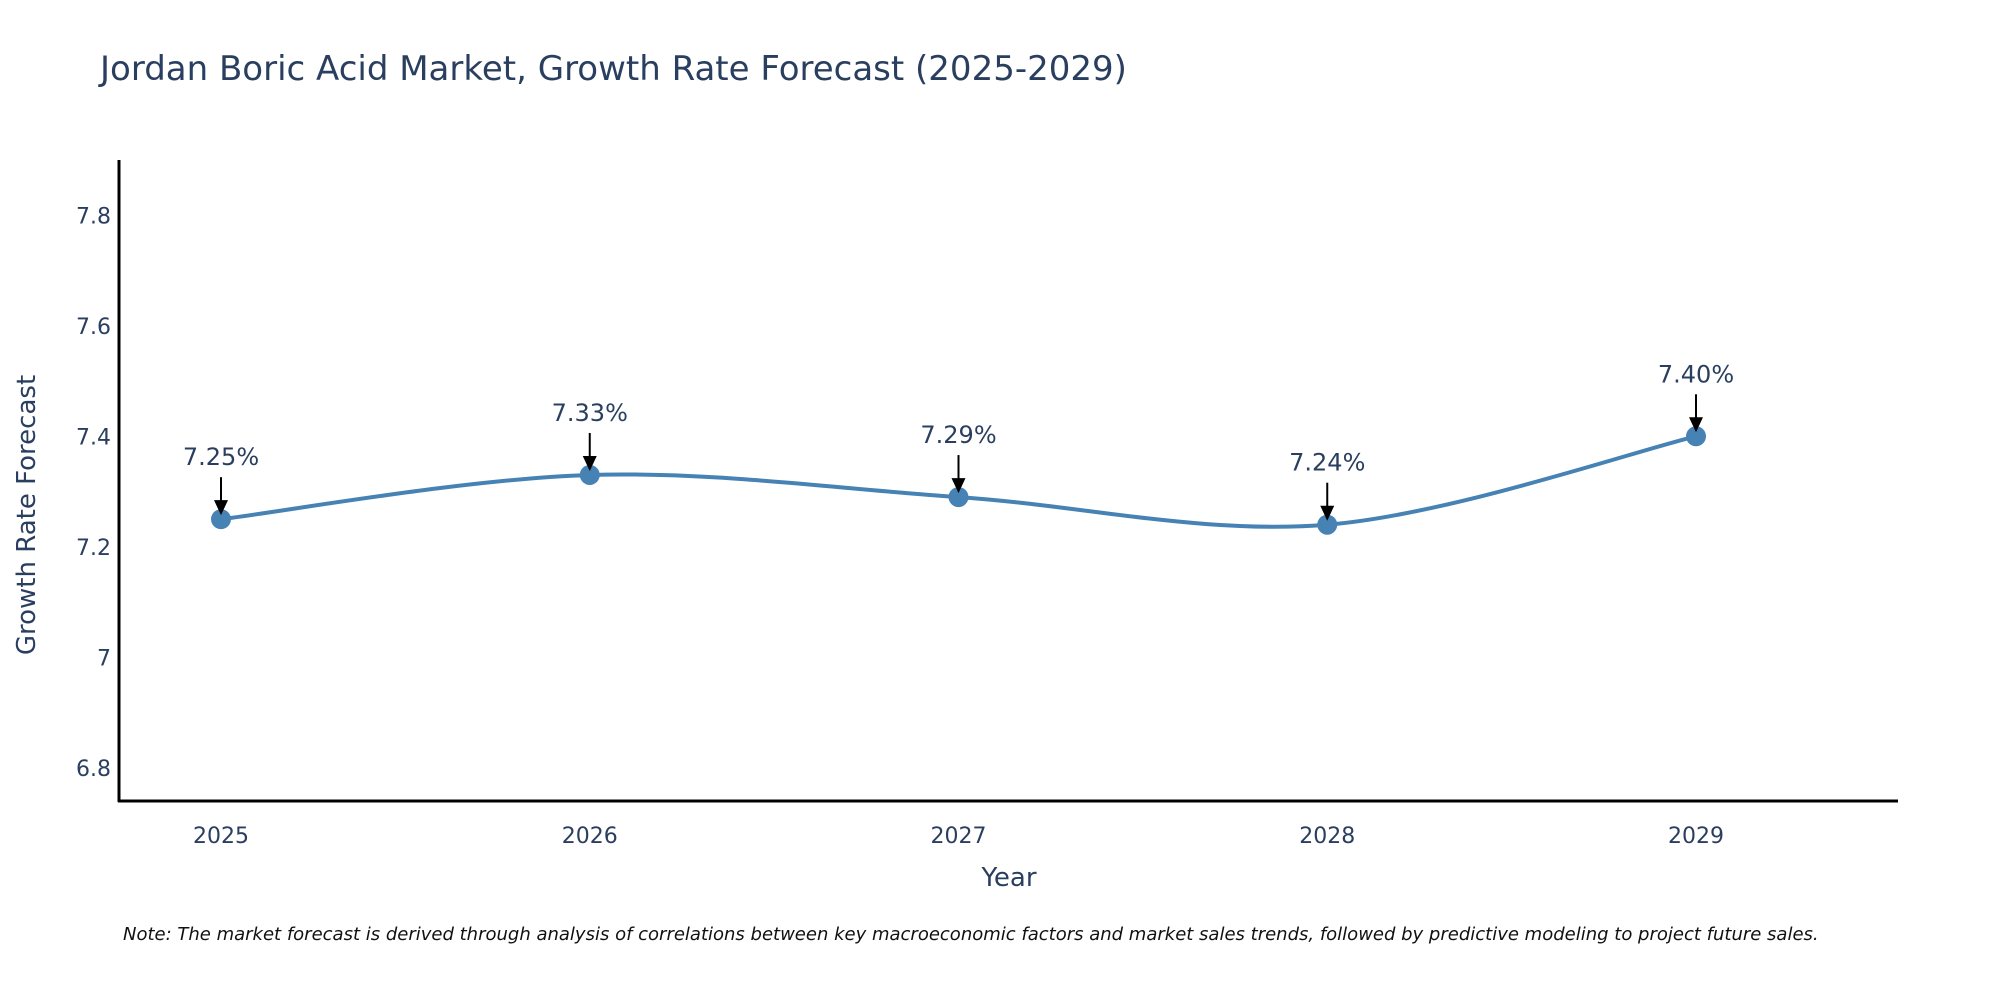 This screenshot has height=1000, width=2000. Describe the element at coordinates (1327, 463) in the screenshot. I see `data-label: 7.24%` at that location.